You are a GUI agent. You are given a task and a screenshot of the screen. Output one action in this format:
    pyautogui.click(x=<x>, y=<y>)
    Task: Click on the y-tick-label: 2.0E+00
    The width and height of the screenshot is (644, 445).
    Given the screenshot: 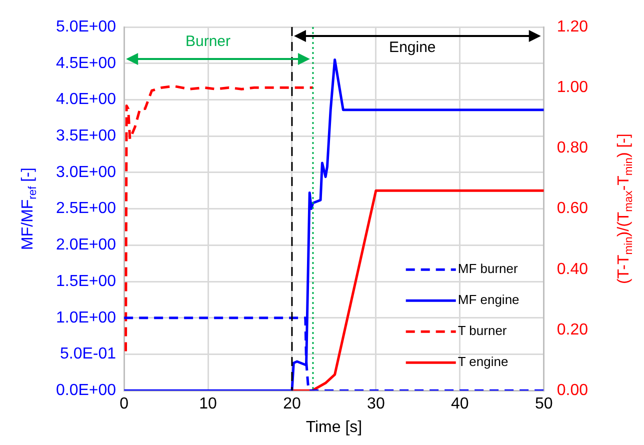 What is the action you would take?
    pyautogui.click(x=86, y=245)
    